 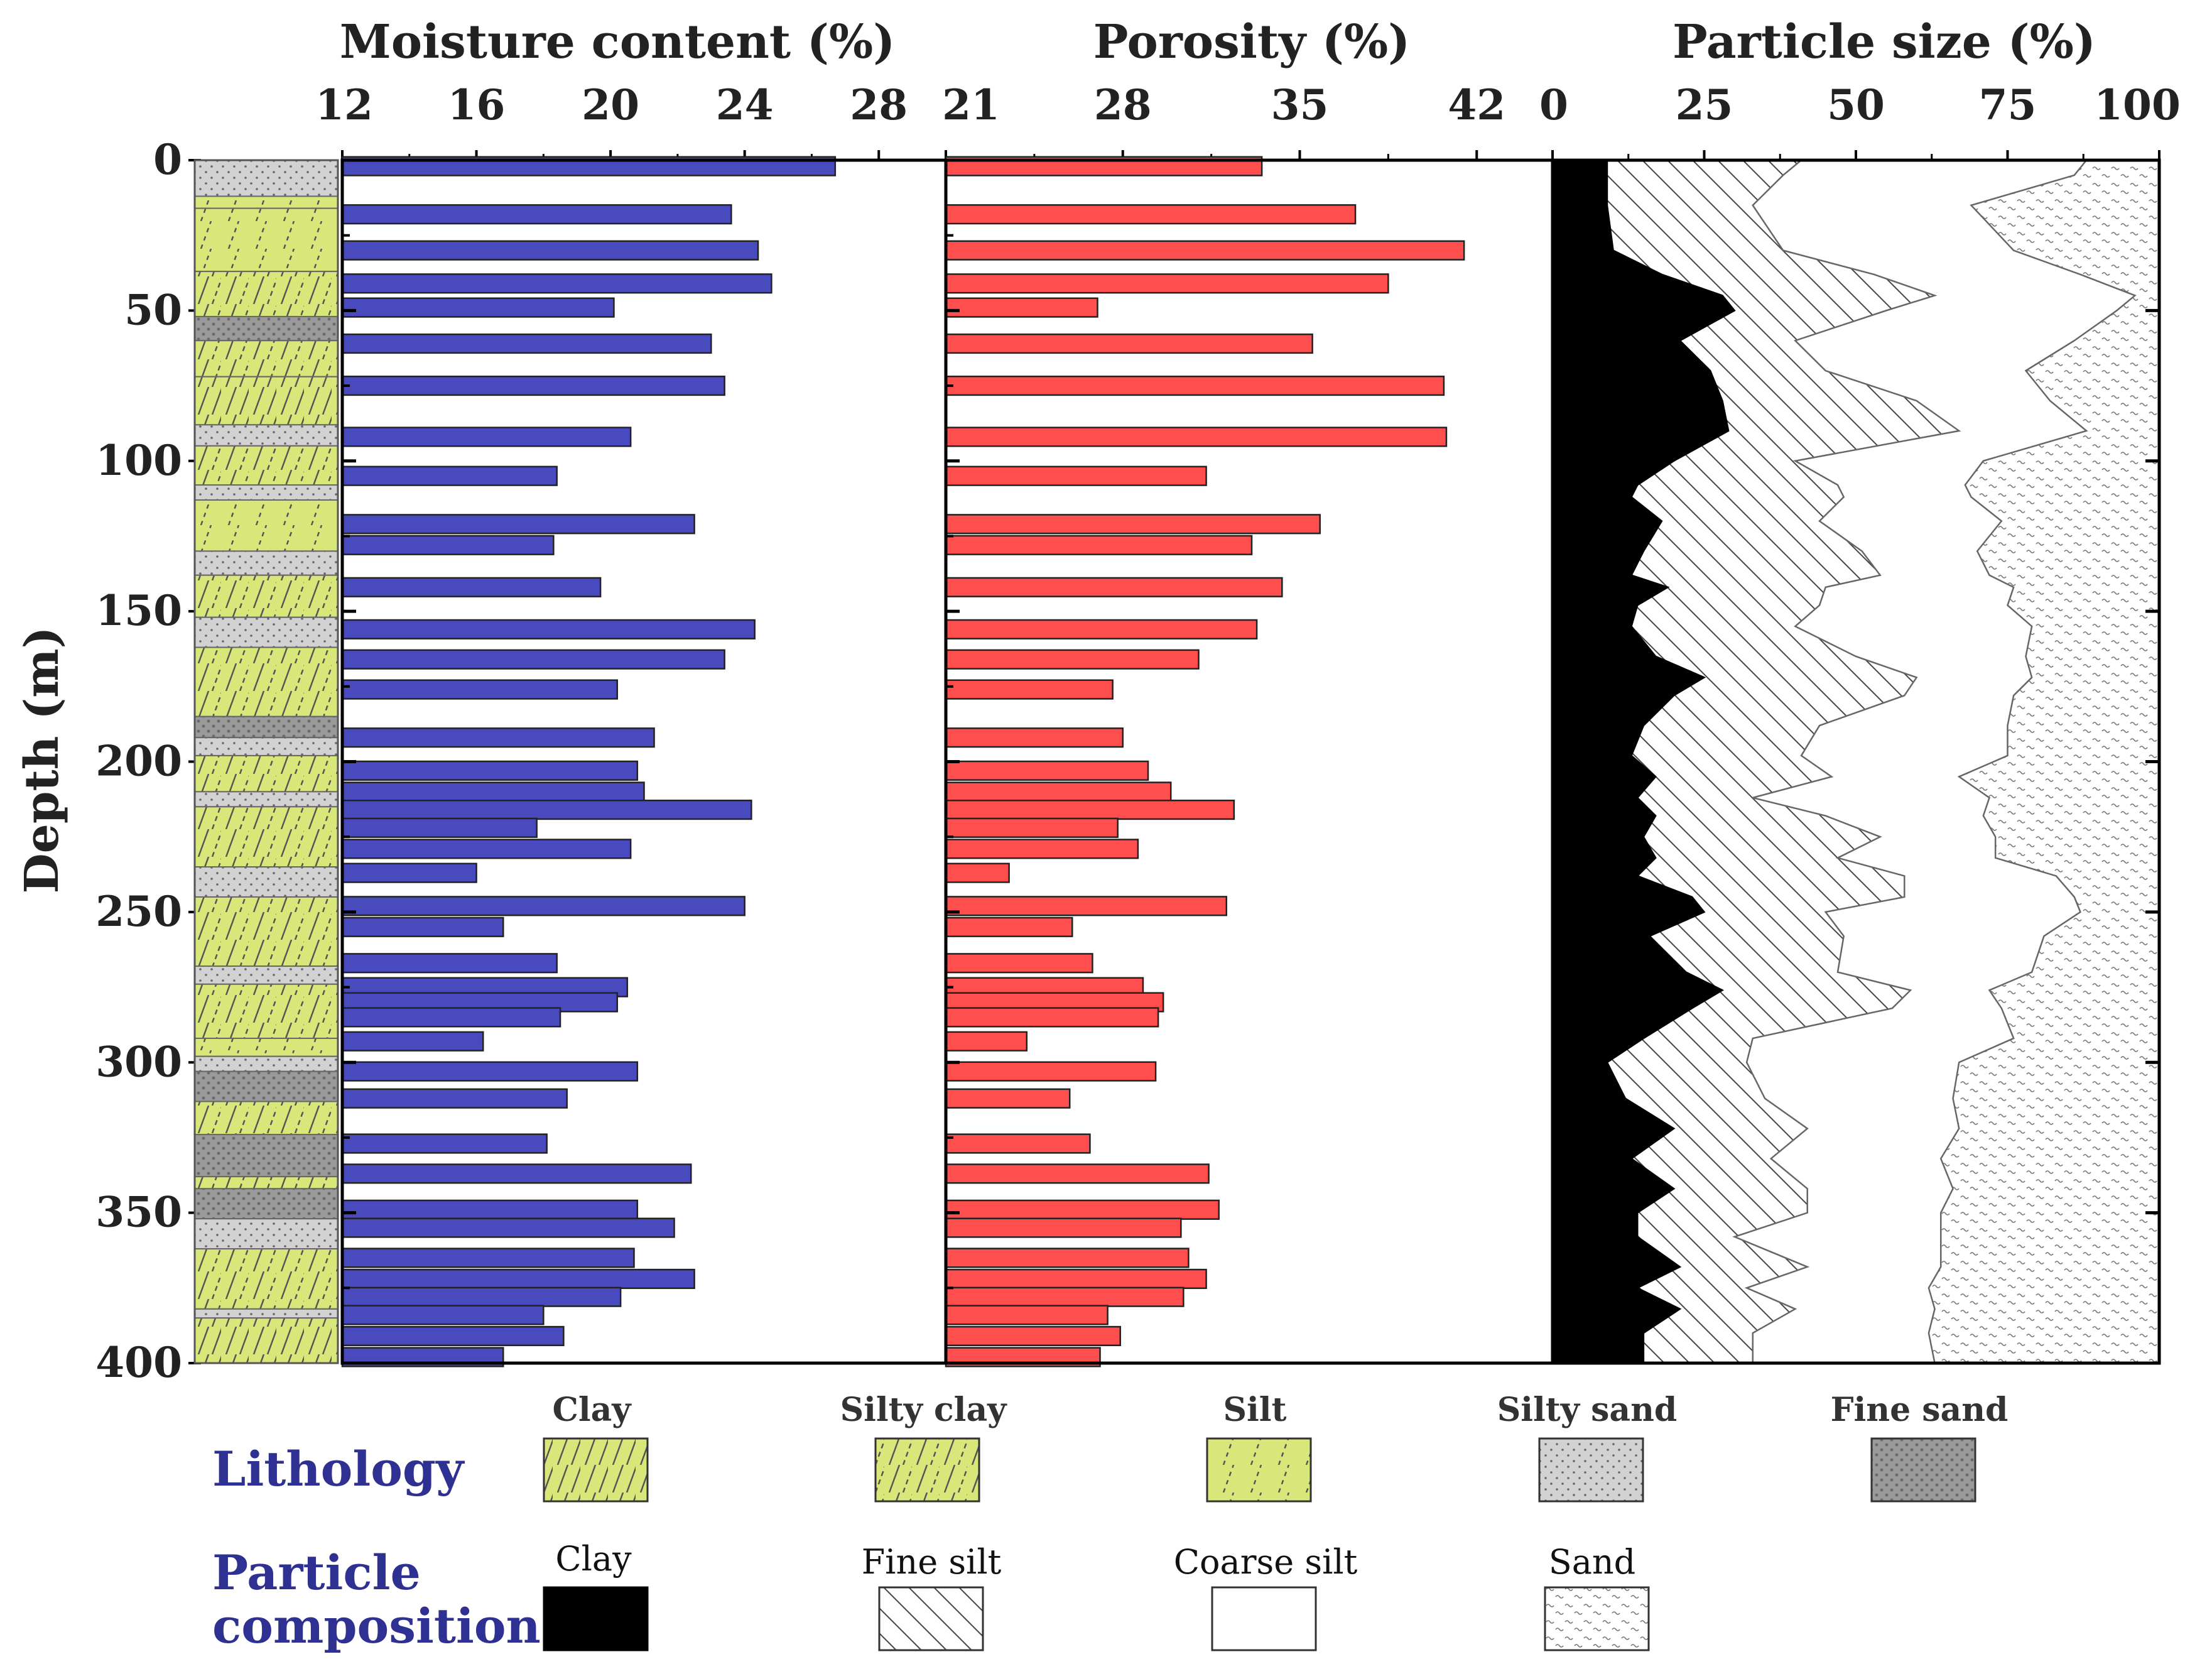 What do you see at coordinates (745, 105) in the screenshot?
I see `x-tick-label: 24` at bounding box center [745, 105].